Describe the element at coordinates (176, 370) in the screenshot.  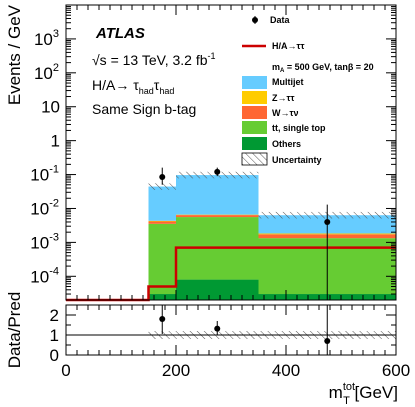
I see `x-tick-label-1: 200` at that location.